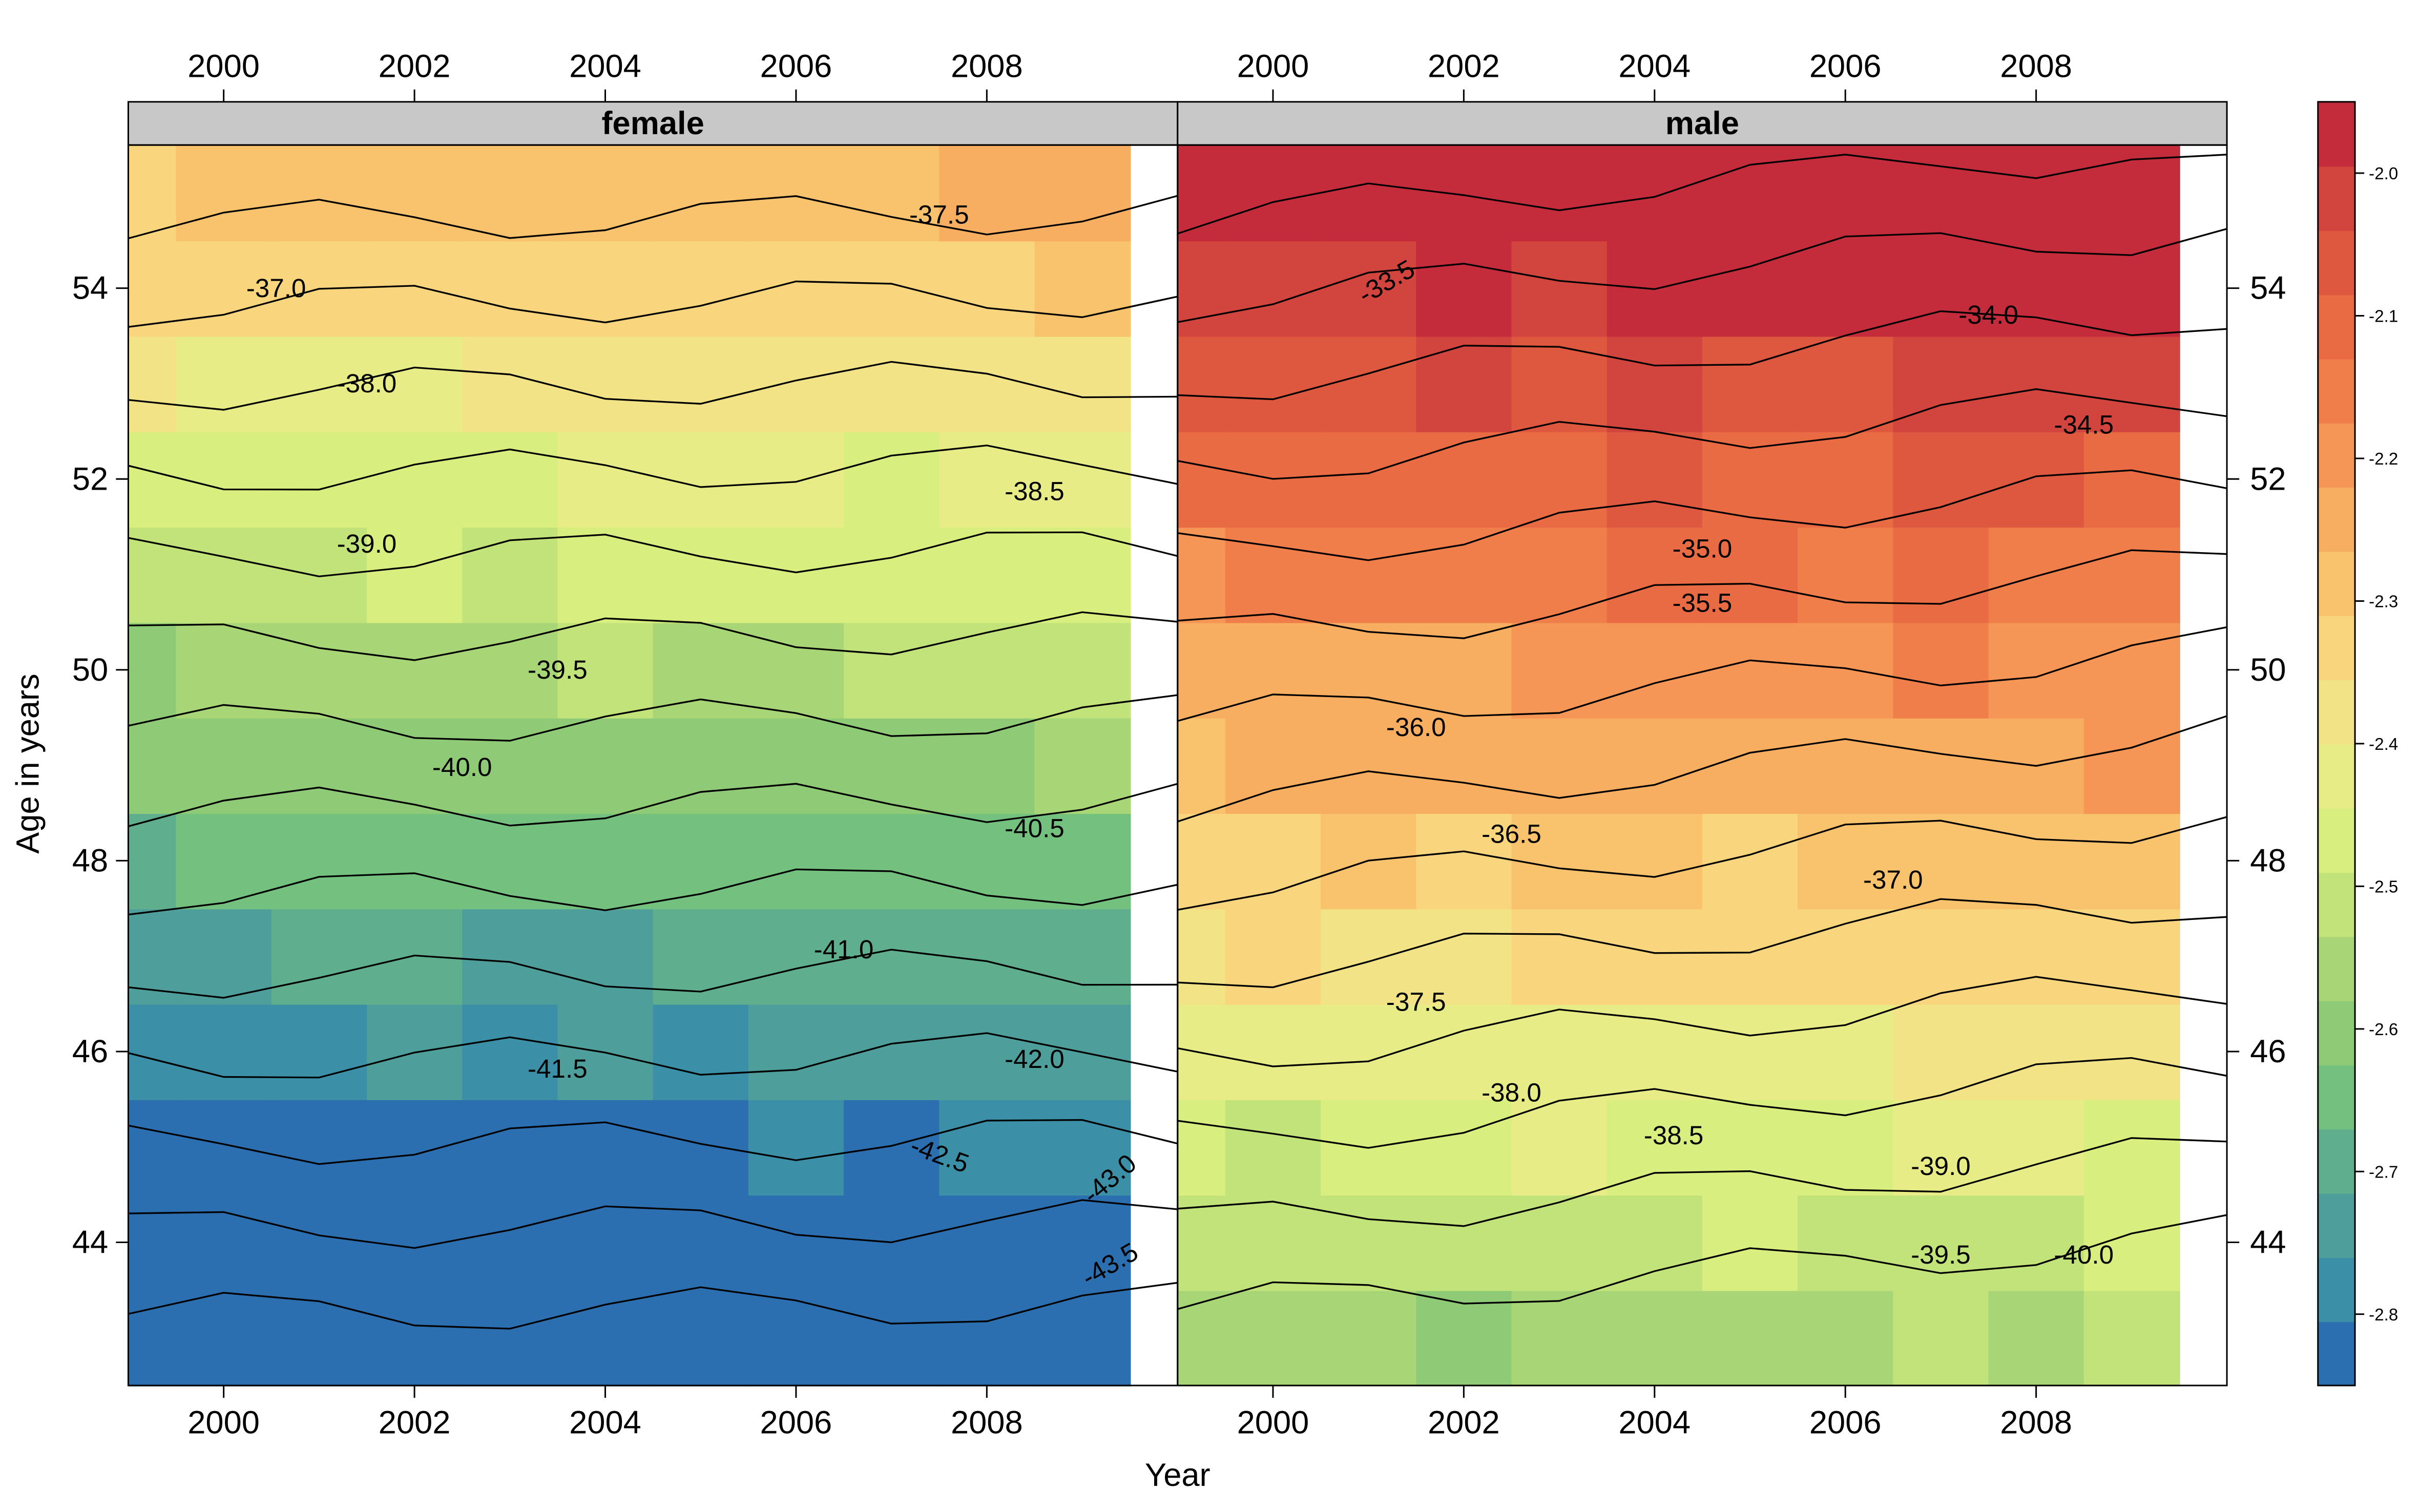 The height and width of the screenshot is (1512, 2420). I want to click on contour-label: -36.0, so click(1416, 727).